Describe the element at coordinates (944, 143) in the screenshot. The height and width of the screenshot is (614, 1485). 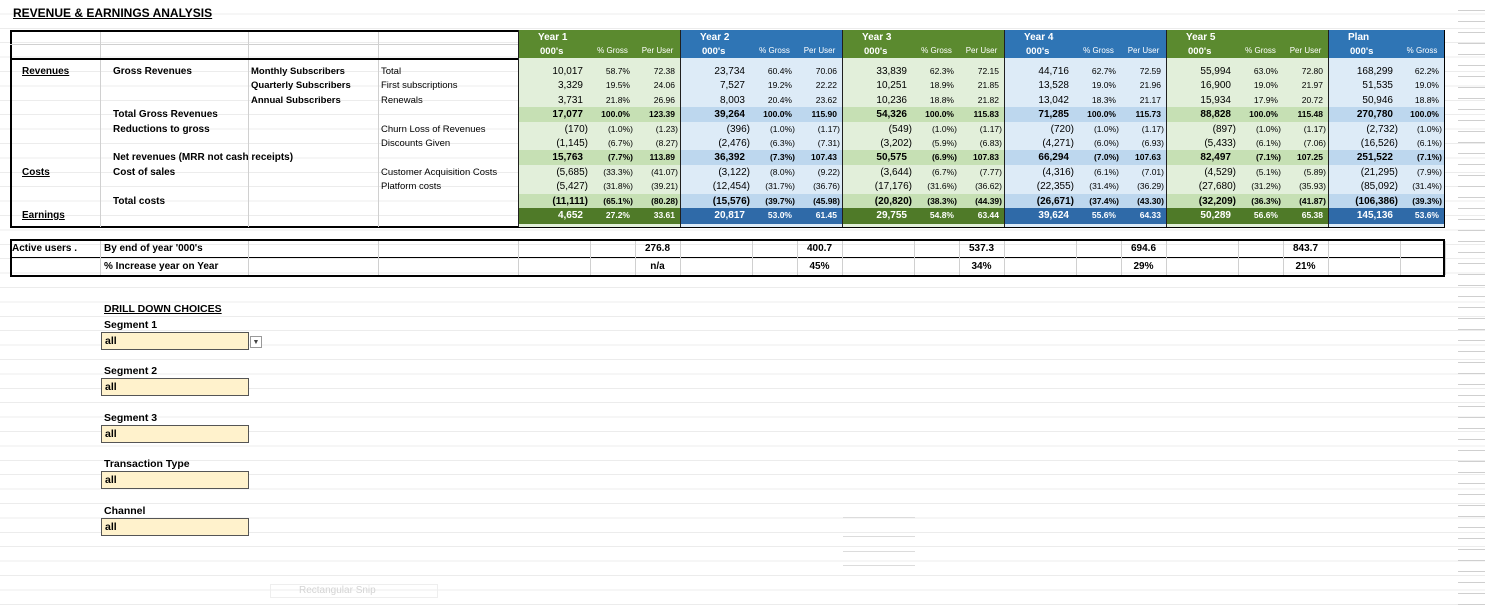
I see `cell-value: (5.9%)` at that location.